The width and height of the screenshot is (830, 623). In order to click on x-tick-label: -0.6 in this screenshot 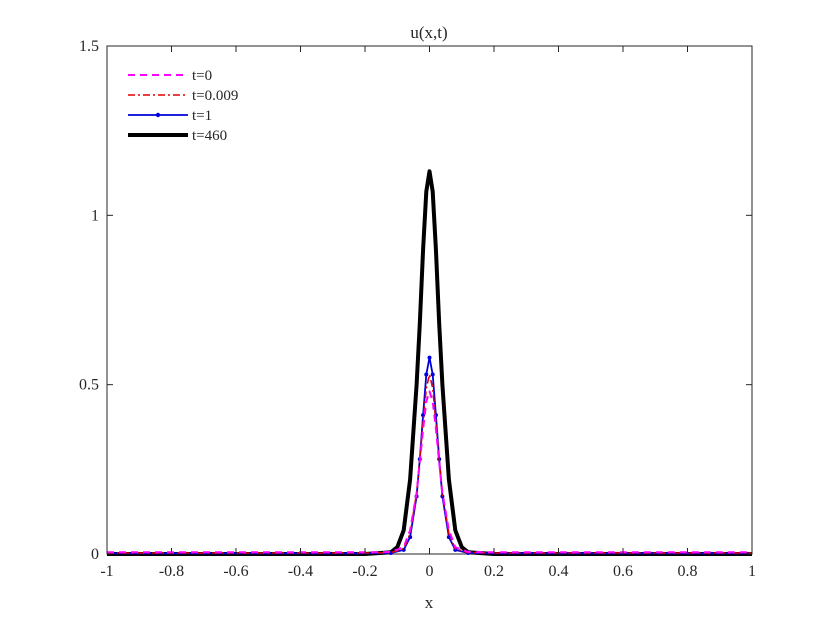, I will do `click(235, 571)`.